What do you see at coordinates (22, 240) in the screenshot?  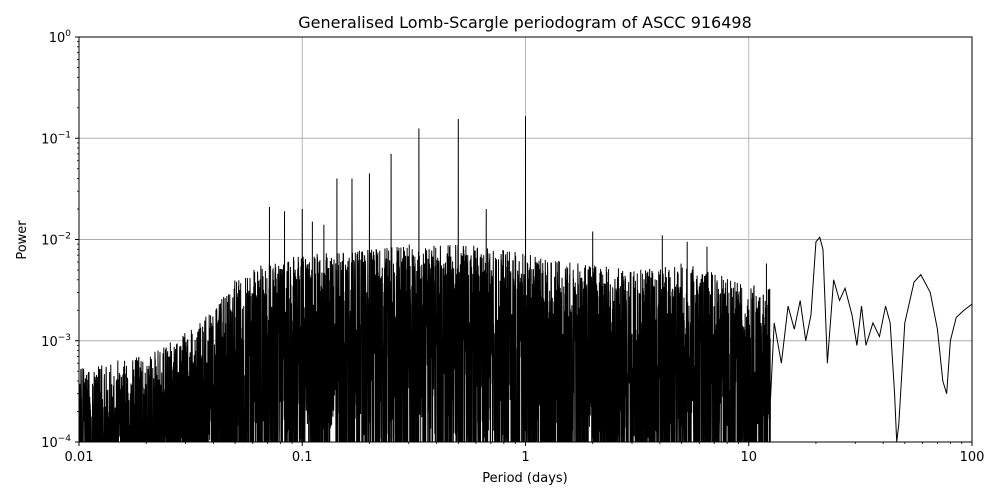 I see `y-axis-label: Power` at bounding box center [22, 240].